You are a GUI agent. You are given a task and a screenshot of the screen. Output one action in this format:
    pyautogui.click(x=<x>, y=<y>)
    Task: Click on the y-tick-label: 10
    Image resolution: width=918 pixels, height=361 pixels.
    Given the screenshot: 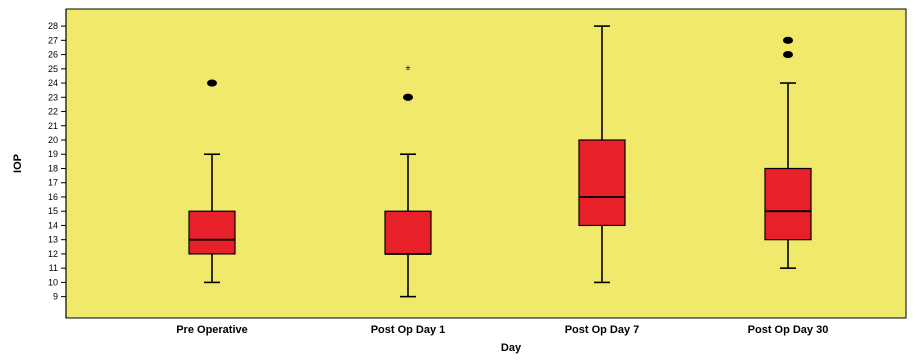 What is the action you would take?
    pyautogui.click(x=53, y=282)
    